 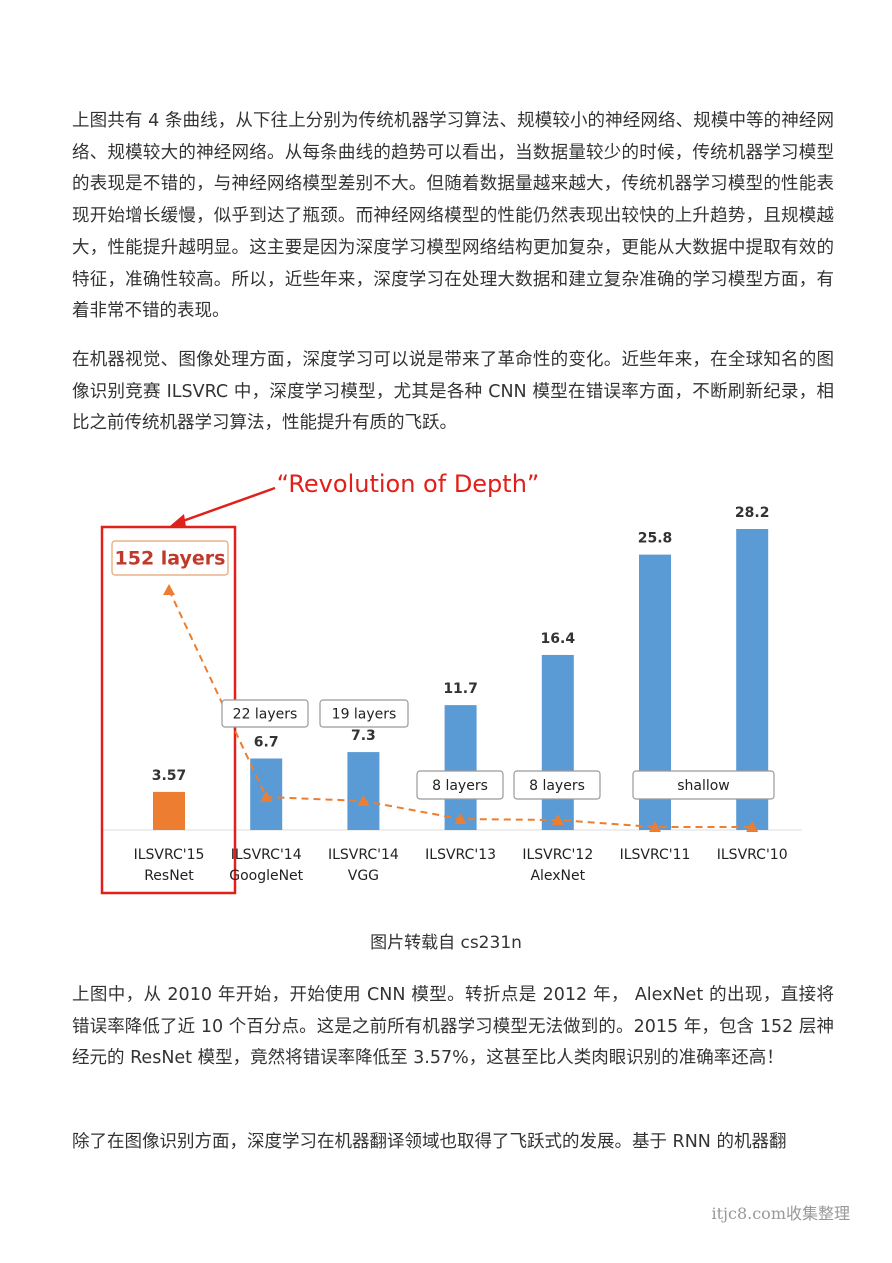 What do you see at coordinates (169, 855) in the screenshot?
I see `category-label: ILSVRC'15` at bounding box center [169, 855].